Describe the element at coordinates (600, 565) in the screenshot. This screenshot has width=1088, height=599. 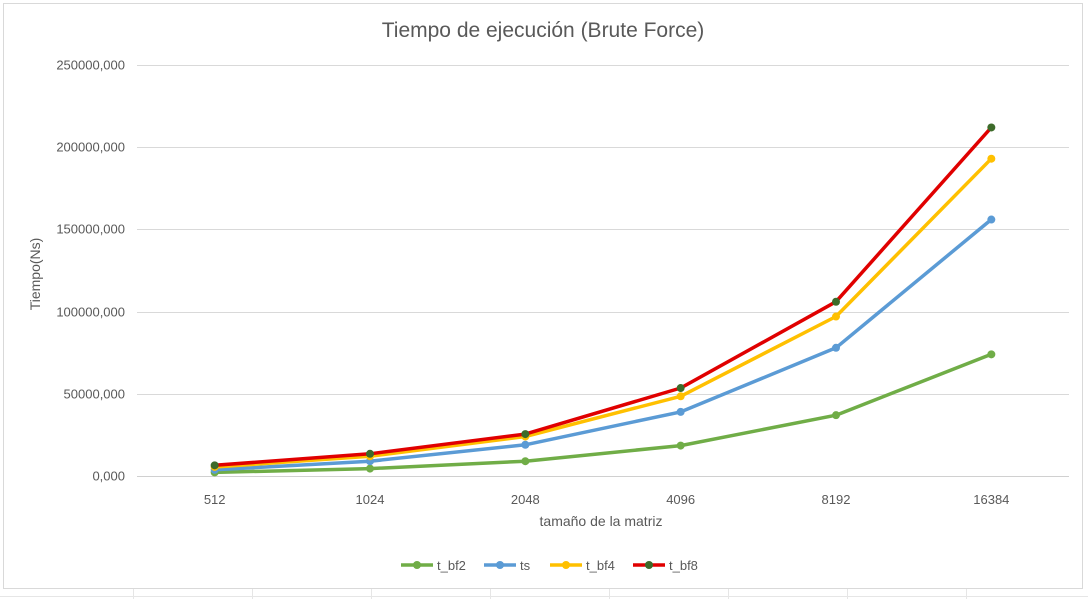
I see `legend-label: t_bf4` at that location.